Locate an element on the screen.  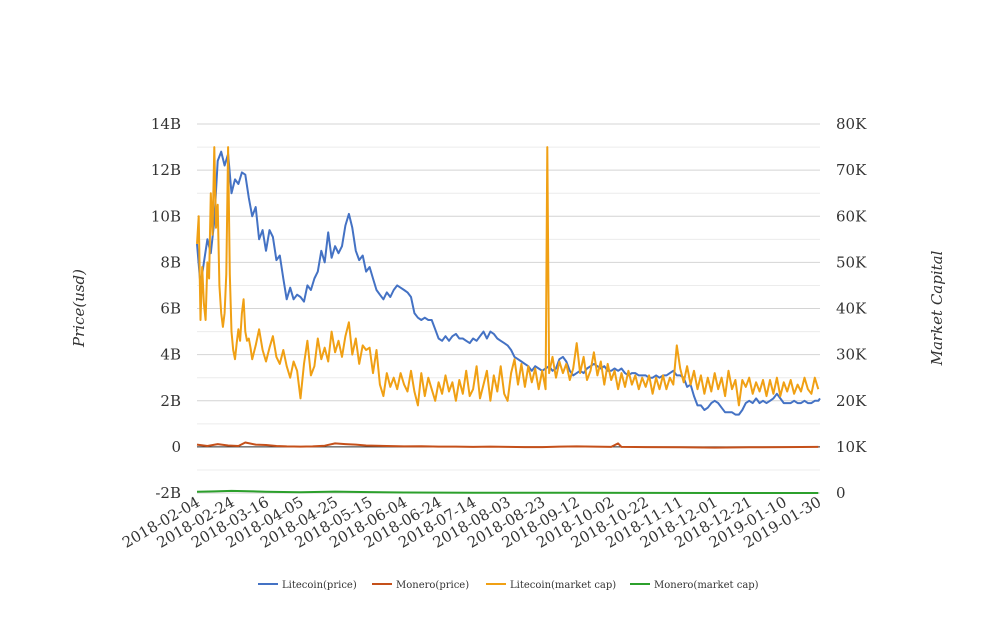
y-tick-label-right: 80K is located at coordinates (851, 124).